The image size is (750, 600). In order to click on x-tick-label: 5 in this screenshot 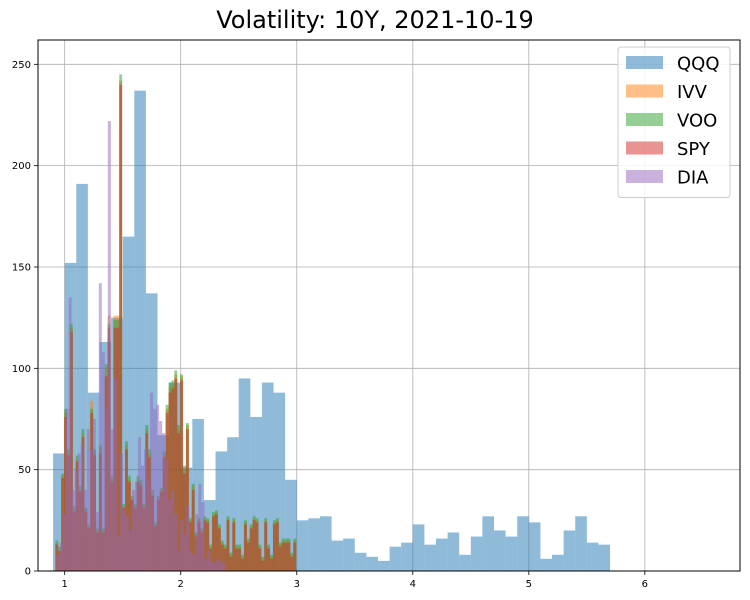, I will do `click(529, 584)`.